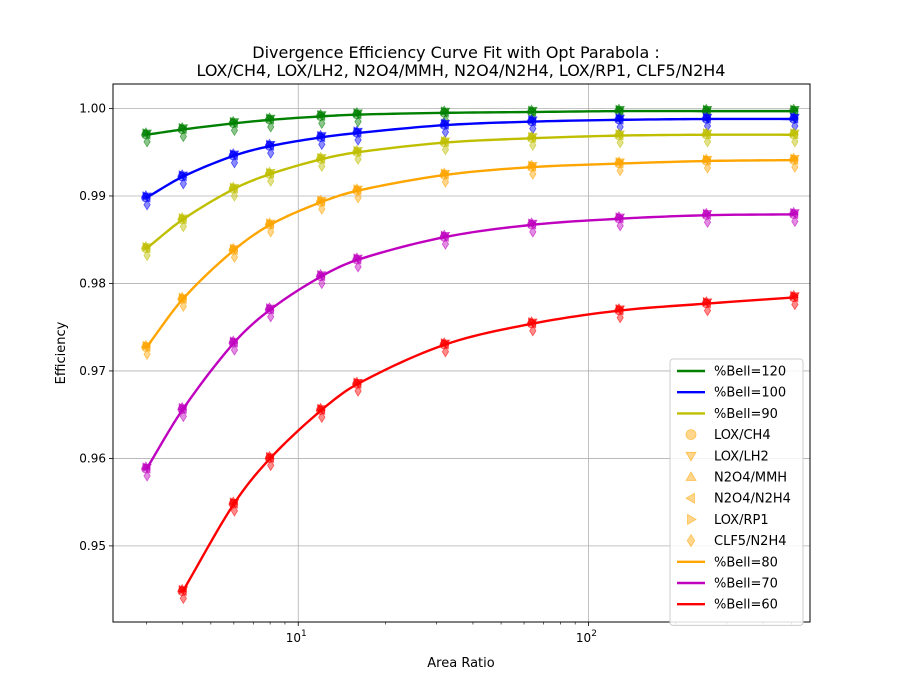 Image resolution: width=900 pixels, height=700 pixels. Describe the element at coordinates (92, 283) in the screenshot. I see `y-tick-label: 0.98` at that location.